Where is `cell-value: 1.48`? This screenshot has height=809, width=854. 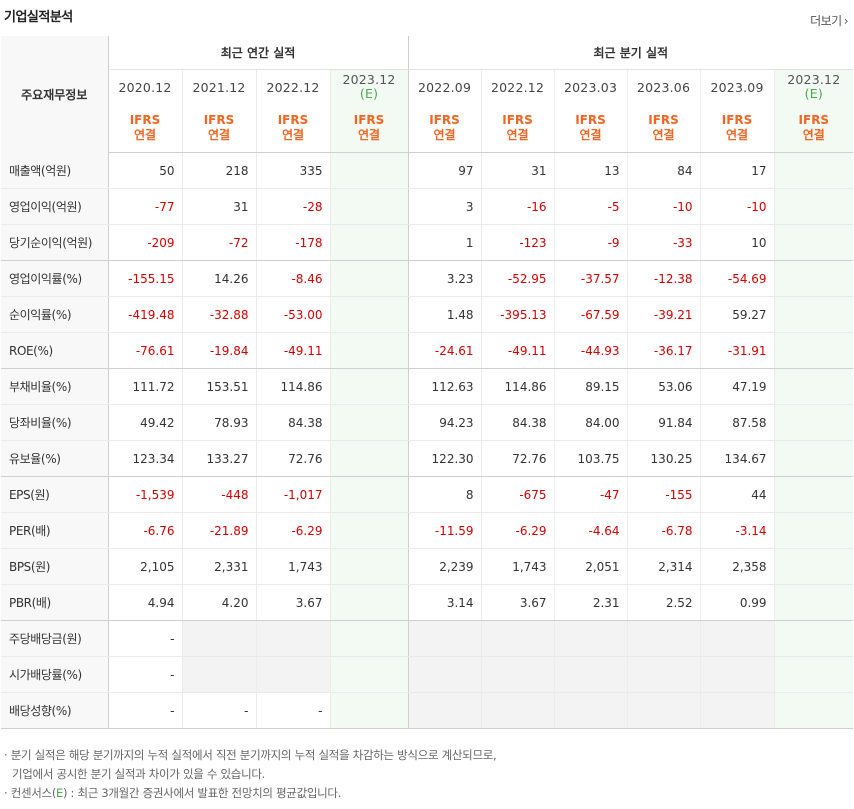
cell-value: 1.48 is located at coordinates (444, 314).